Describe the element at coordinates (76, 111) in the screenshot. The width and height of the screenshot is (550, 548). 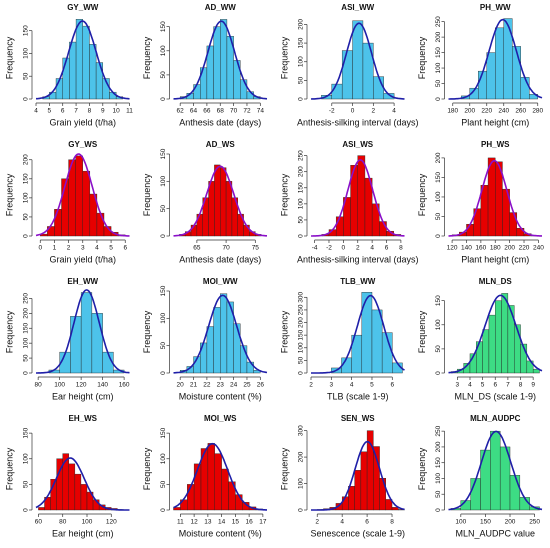
I see `x-tick-label: 7` at that location.